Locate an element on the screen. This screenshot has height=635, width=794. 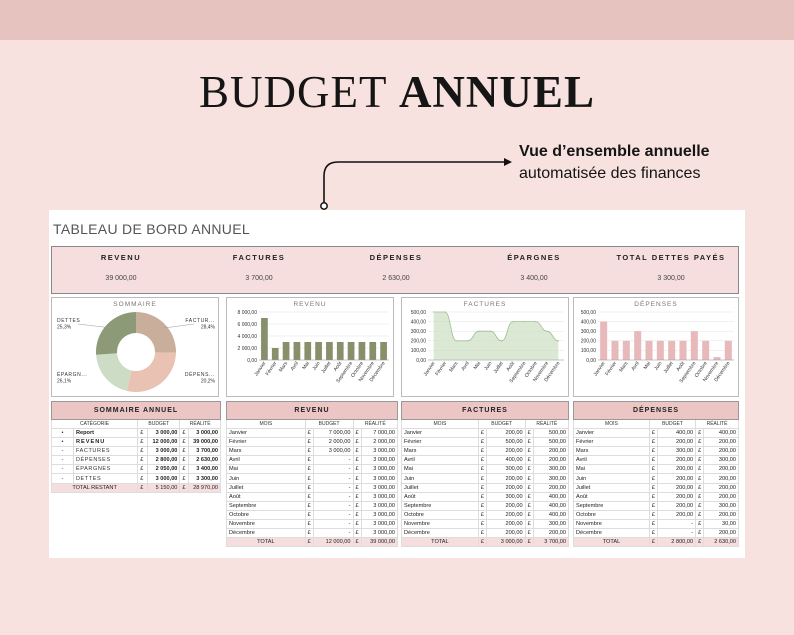
total-reality: 2 630,00 is located at coordinates (721, 542).